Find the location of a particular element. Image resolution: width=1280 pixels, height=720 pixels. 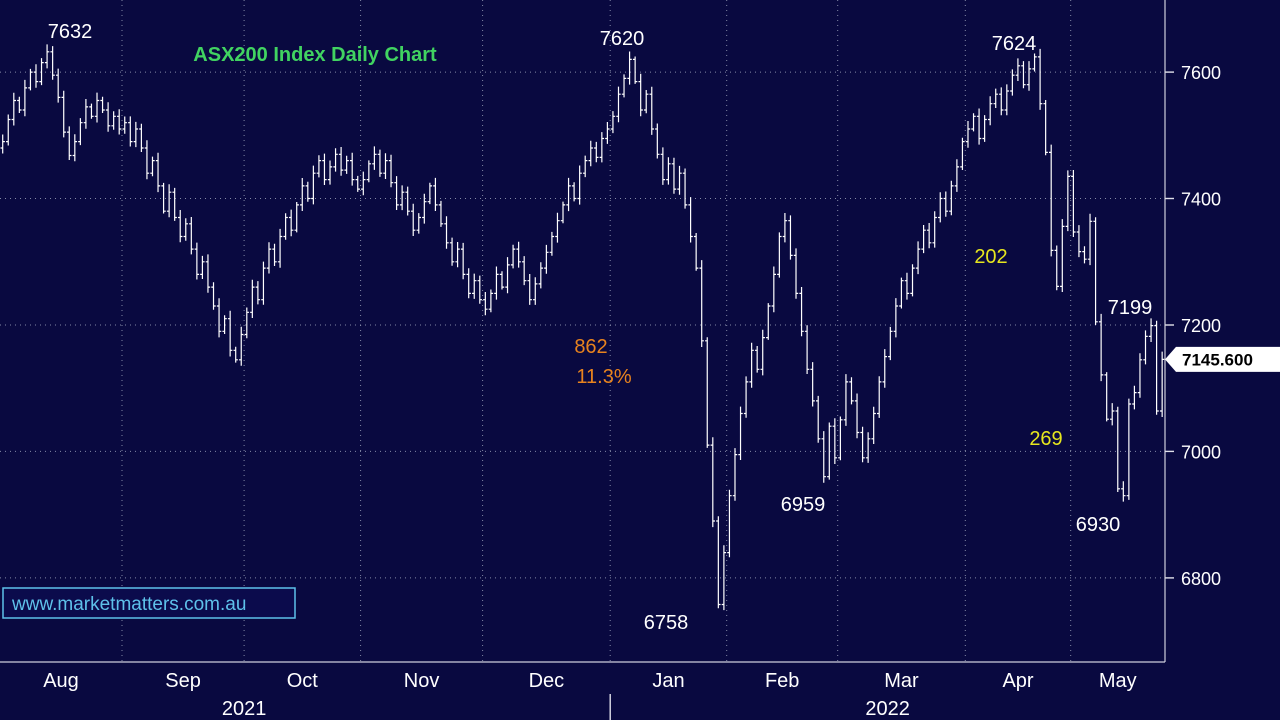

x-axis-month-label: Dec is located at coordinates (547, 681).